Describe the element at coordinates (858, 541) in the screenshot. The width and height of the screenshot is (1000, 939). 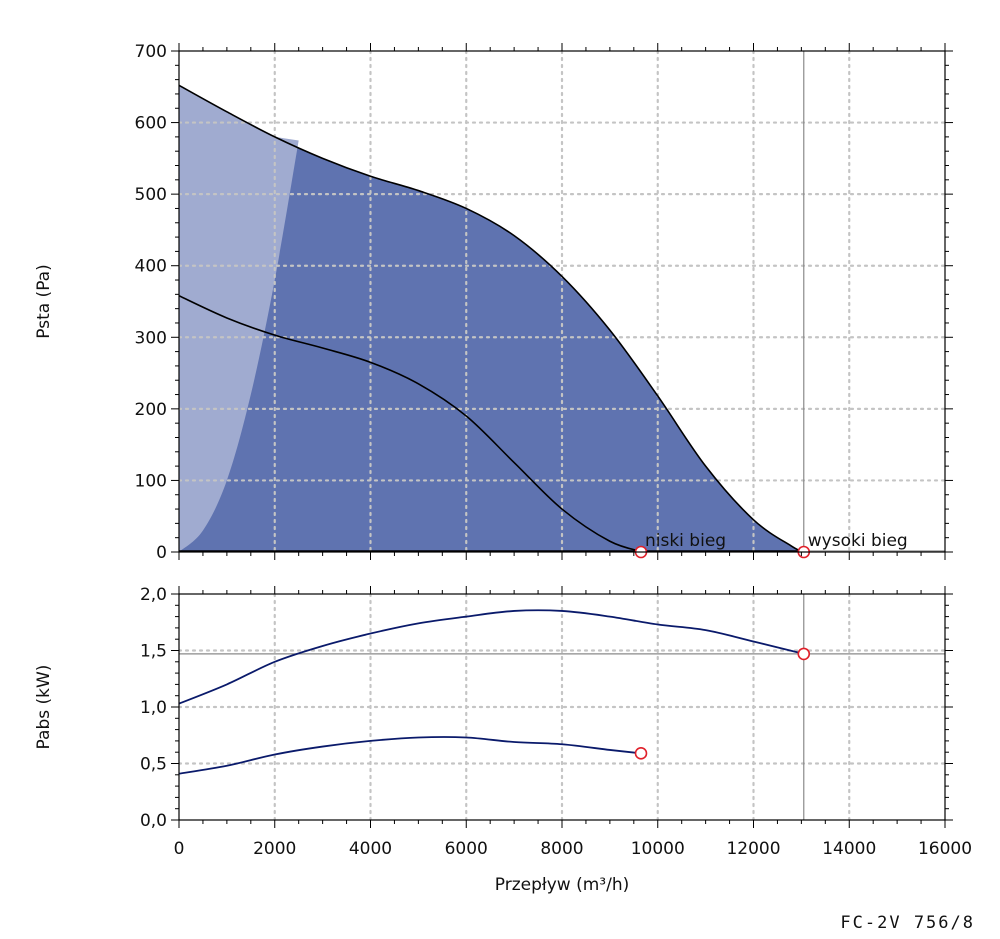
I see `annotation-wysoki-bieg: wysoki bieg` at that location.